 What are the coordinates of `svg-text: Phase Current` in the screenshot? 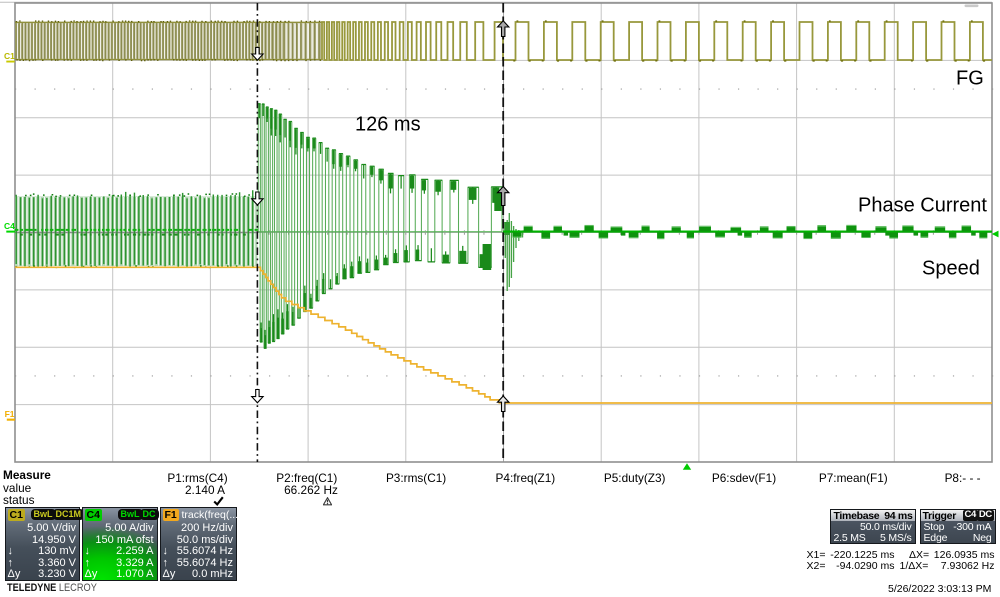 It's located at (922, 206).